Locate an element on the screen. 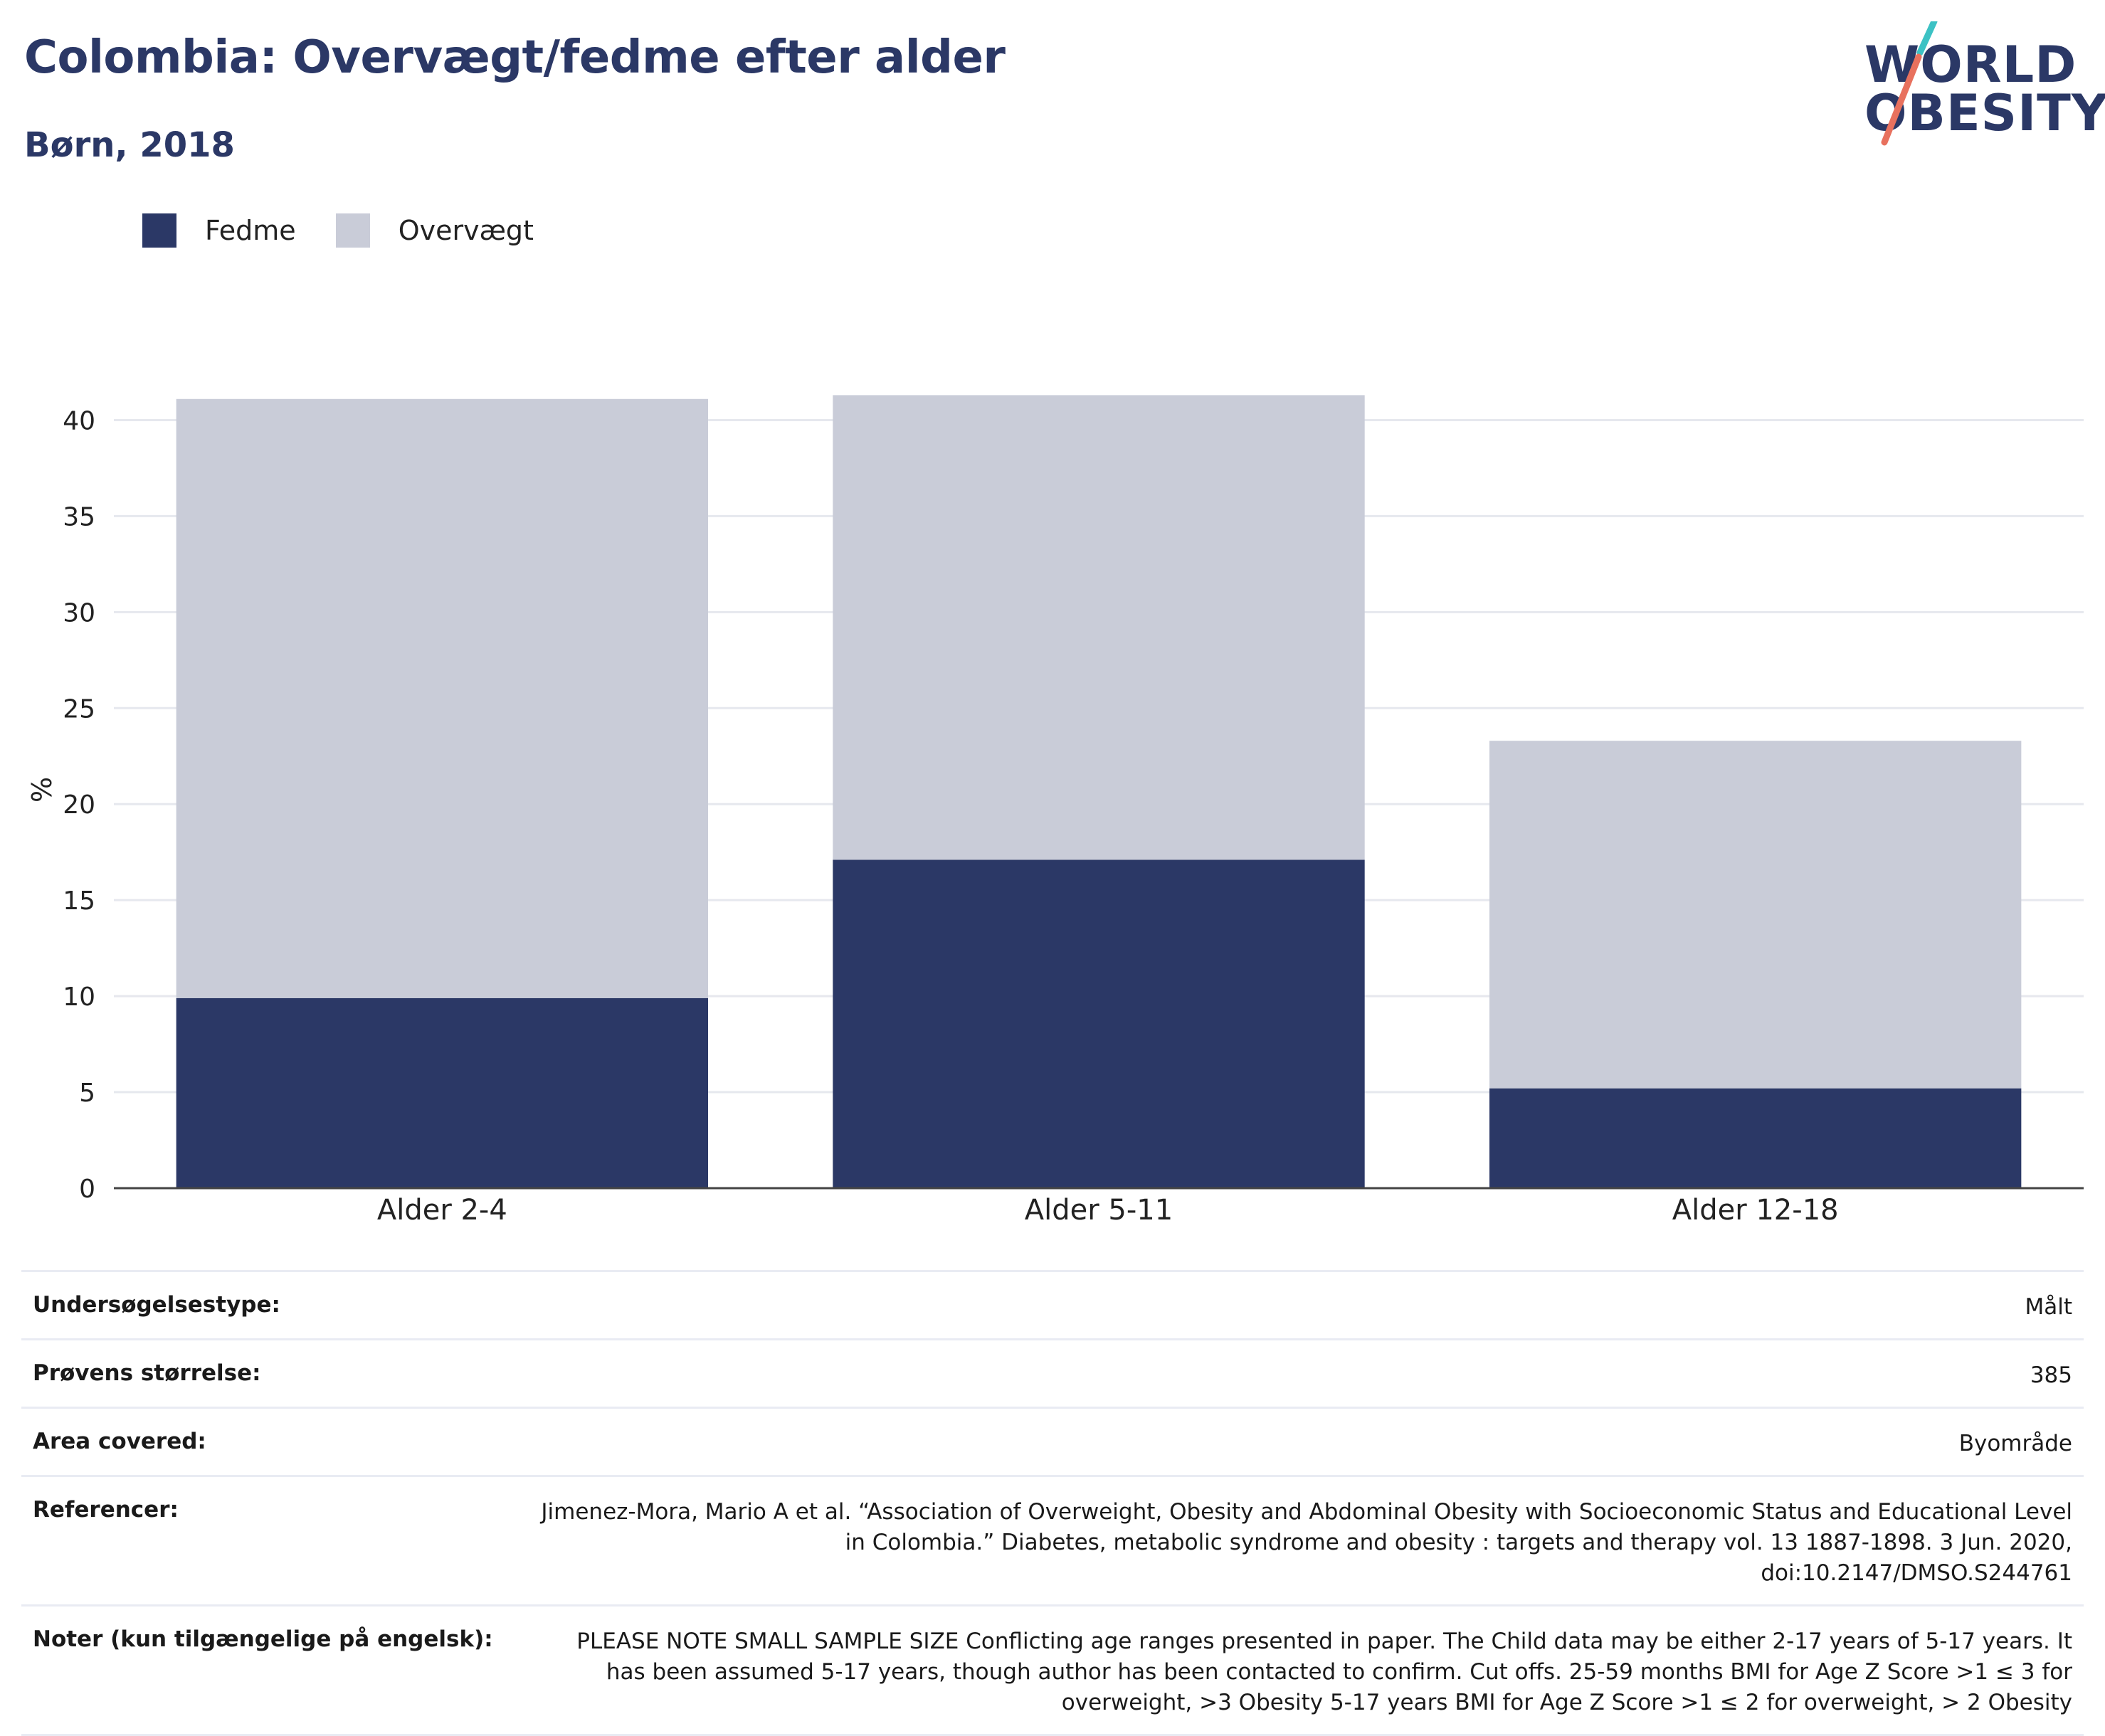 This screenshot has height=1736, width=2105. info-row: Area covered: Byområde is located at coordinates (1052, 1441).